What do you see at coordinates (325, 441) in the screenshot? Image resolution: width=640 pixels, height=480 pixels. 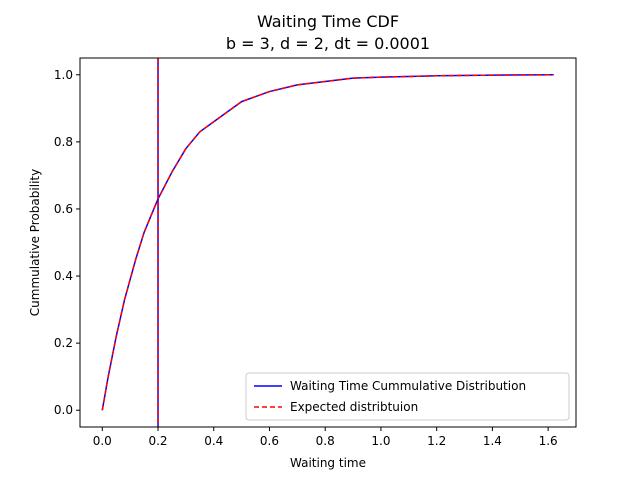 I see `x-tick-label: 0.8` at bounding box center [325, 441].